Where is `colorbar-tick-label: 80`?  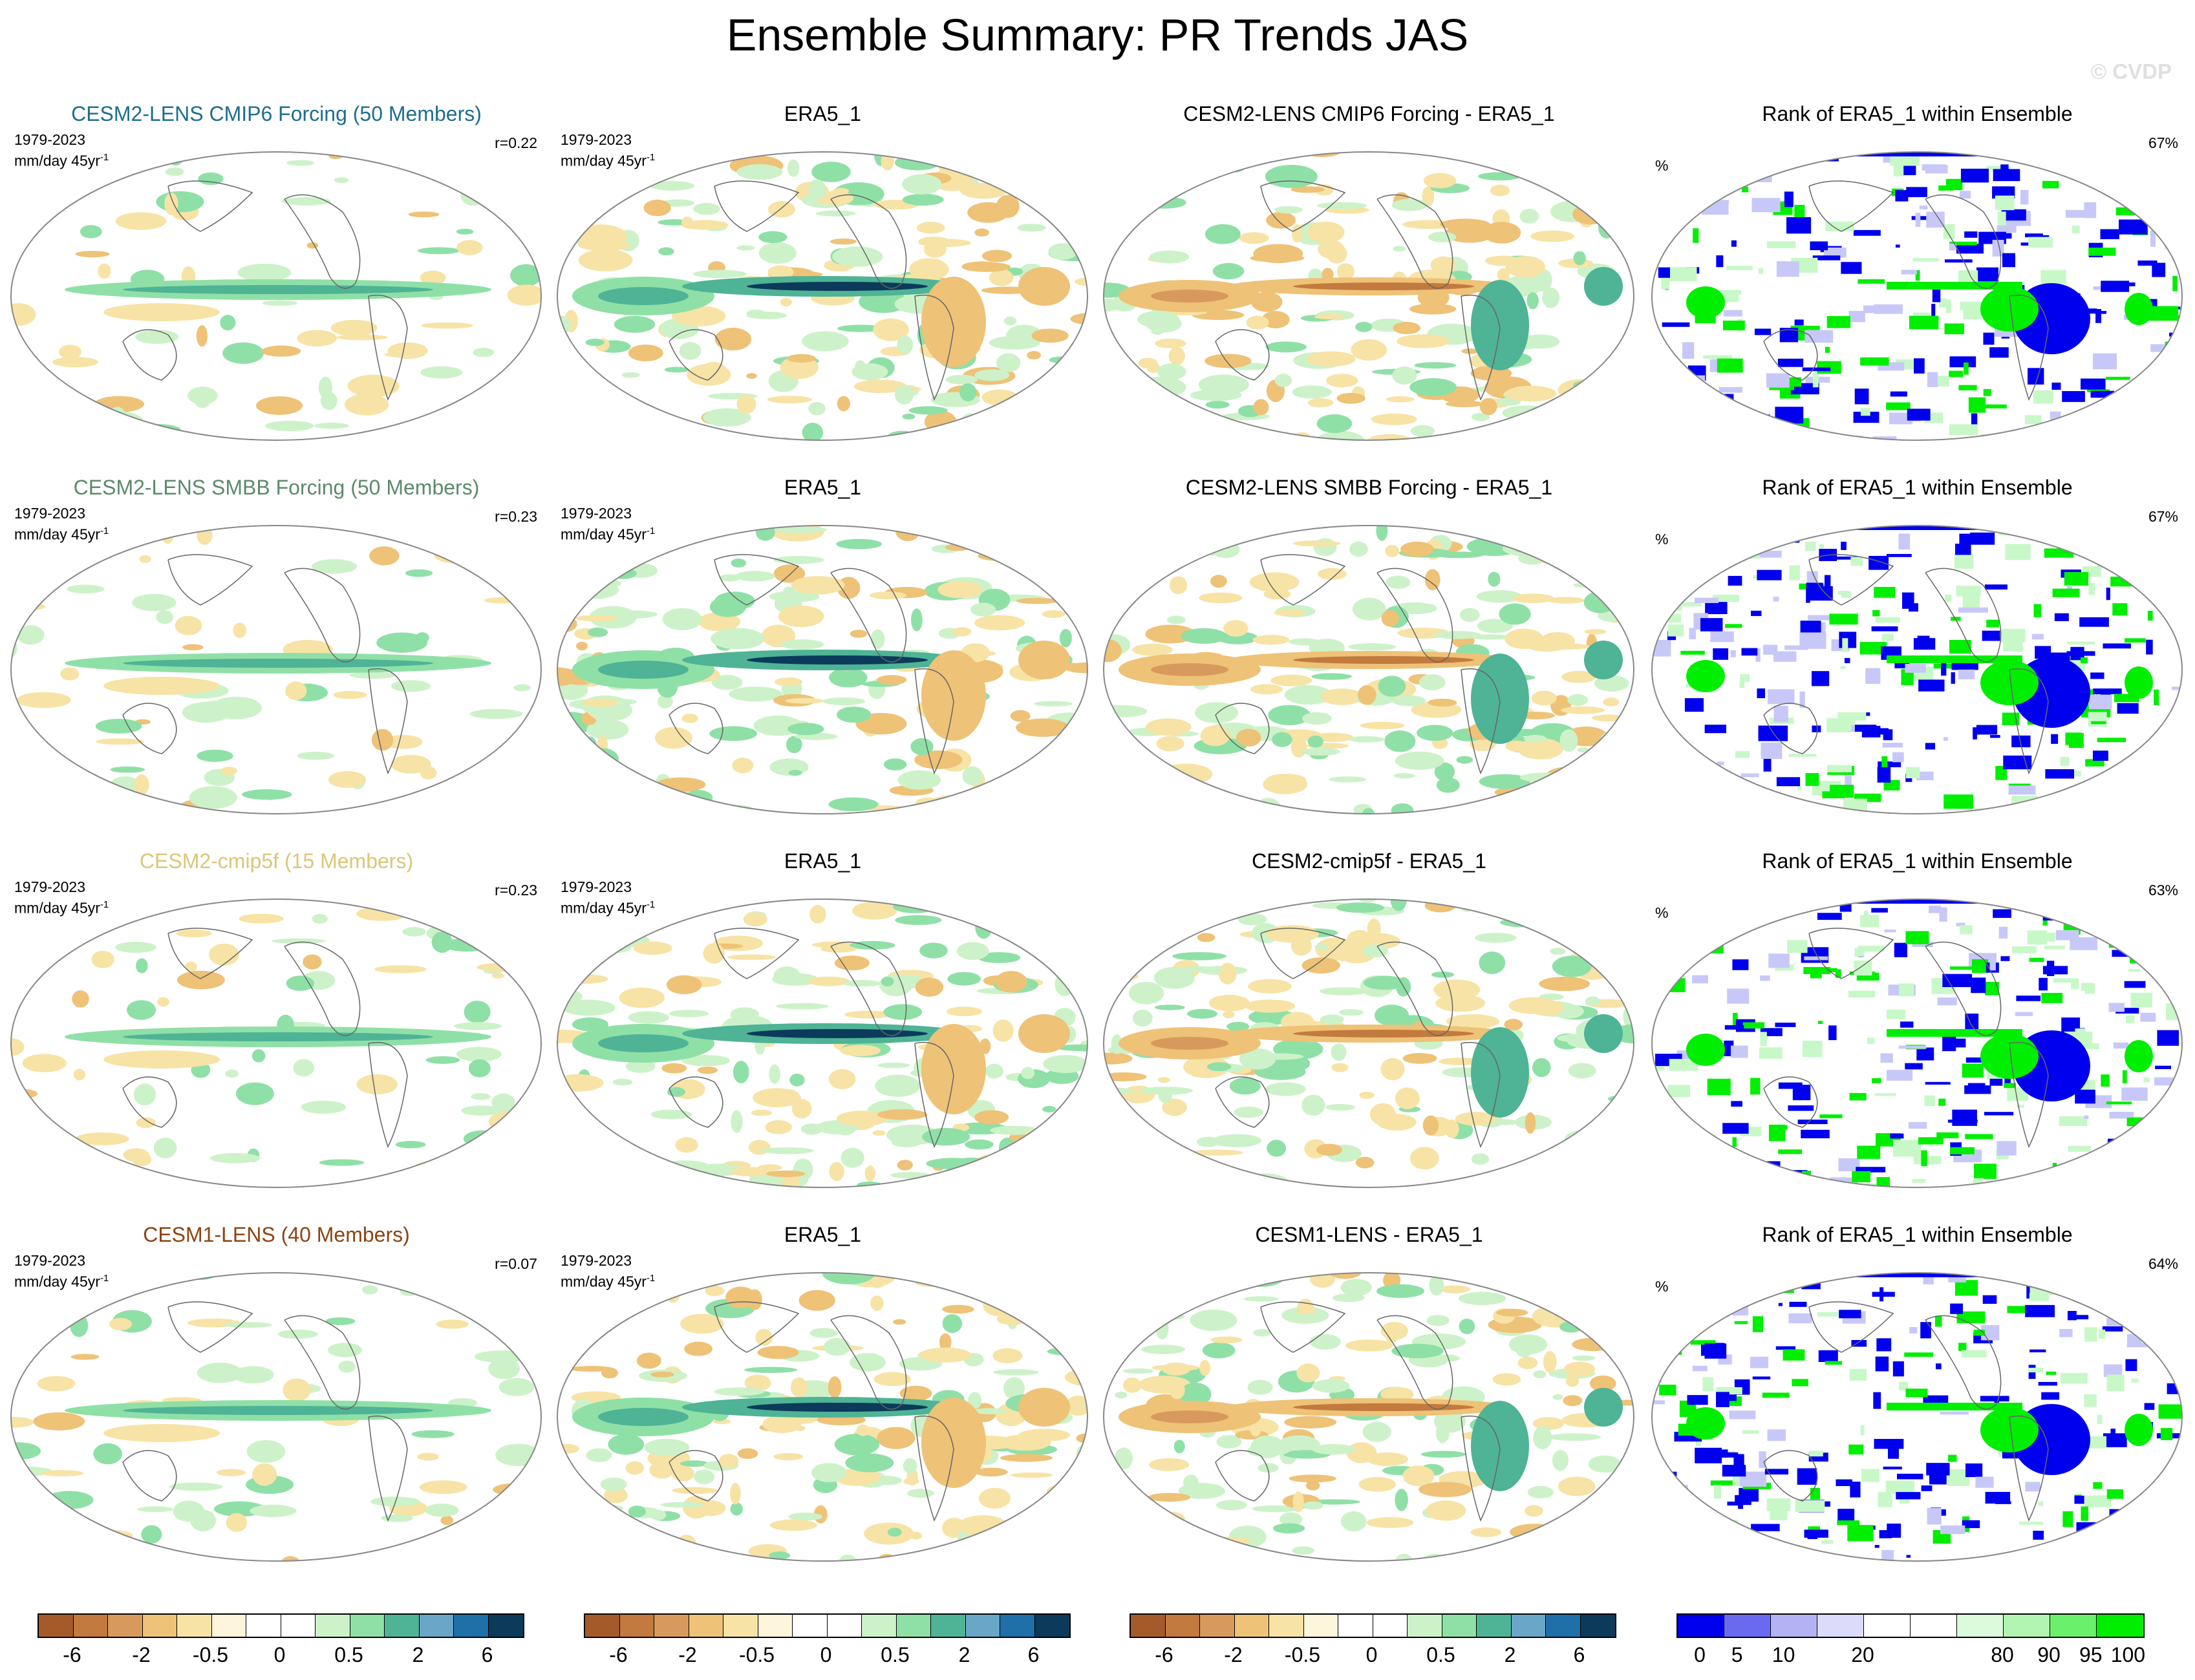 colorbar-tick-label: 80 is located at coordinates (2002, 1655).